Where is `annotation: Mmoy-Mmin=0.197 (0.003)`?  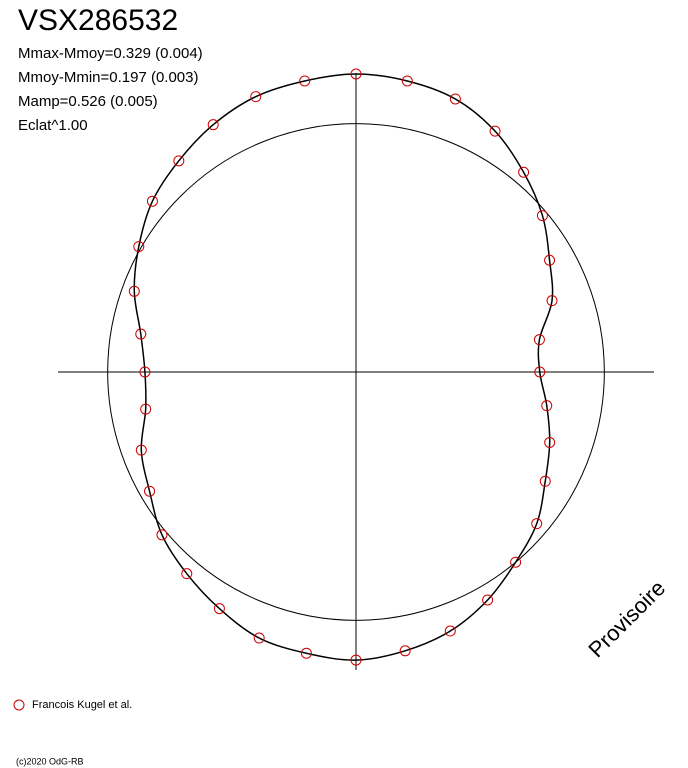
annotation: Mmoy-Mmin=0.197 (0.003) is located at coordinates (108, 77).